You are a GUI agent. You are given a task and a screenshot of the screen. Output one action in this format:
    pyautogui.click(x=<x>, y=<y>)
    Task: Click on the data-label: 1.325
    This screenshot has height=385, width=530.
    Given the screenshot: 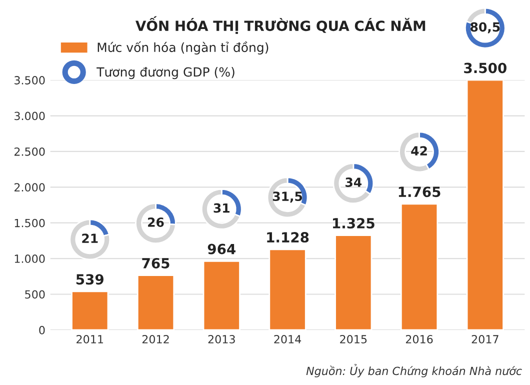 What is the action you would take?
    pyautogui.click(x=353, y=223)
    